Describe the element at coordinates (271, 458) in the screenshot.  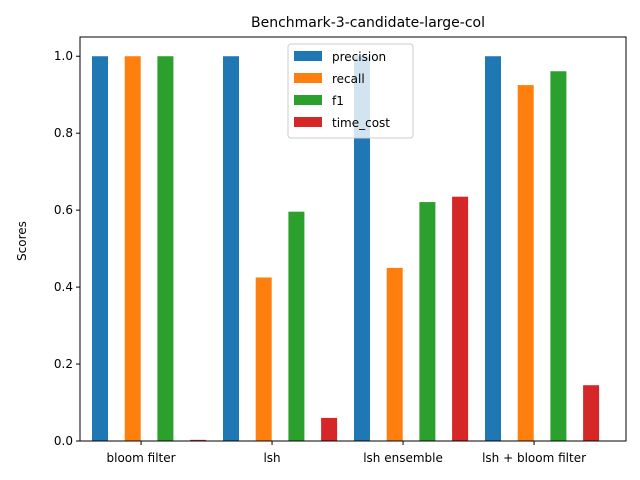
I see `x-tick-label: lsh` at that location.